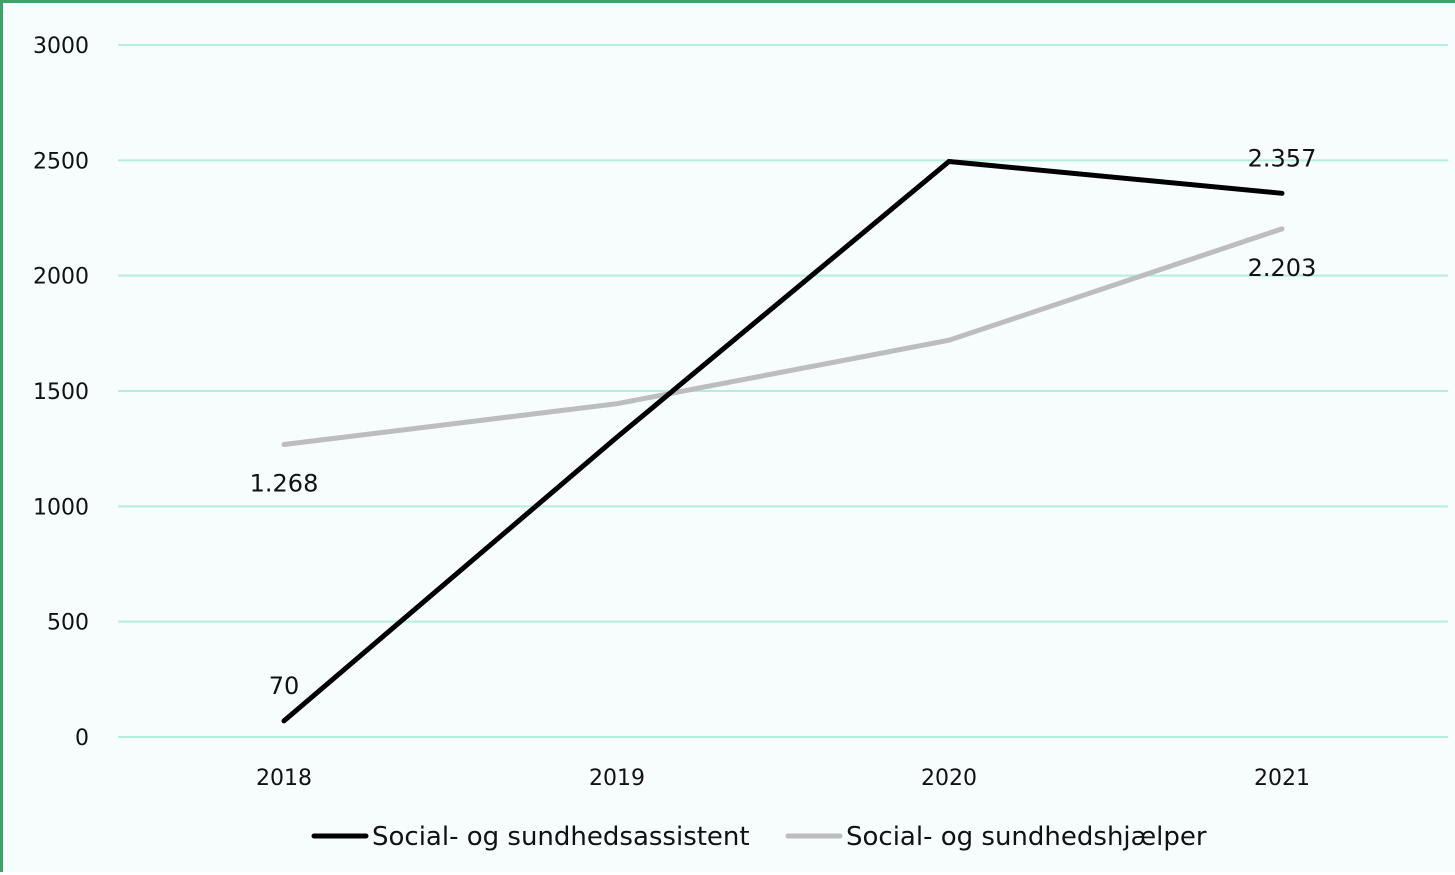 This screenshot has height=875, width=1455. I want to click on data-label: 2.203, so click(1282, 268).